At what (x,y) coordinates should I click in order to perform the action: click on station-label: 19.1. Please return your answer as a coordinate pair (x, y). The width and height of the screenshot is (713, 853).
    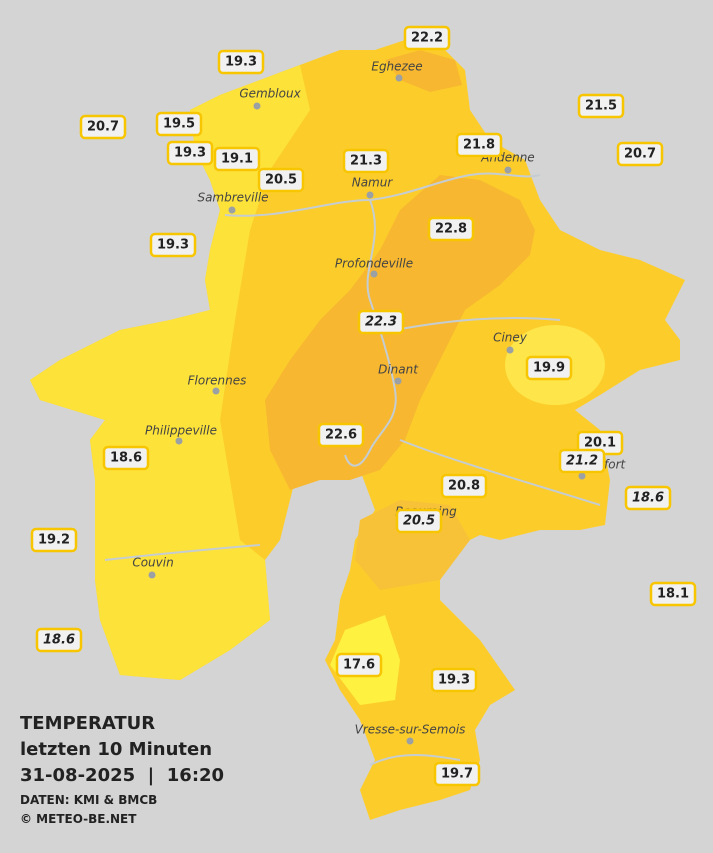
    Looking at the image, I should click on (237, 159).